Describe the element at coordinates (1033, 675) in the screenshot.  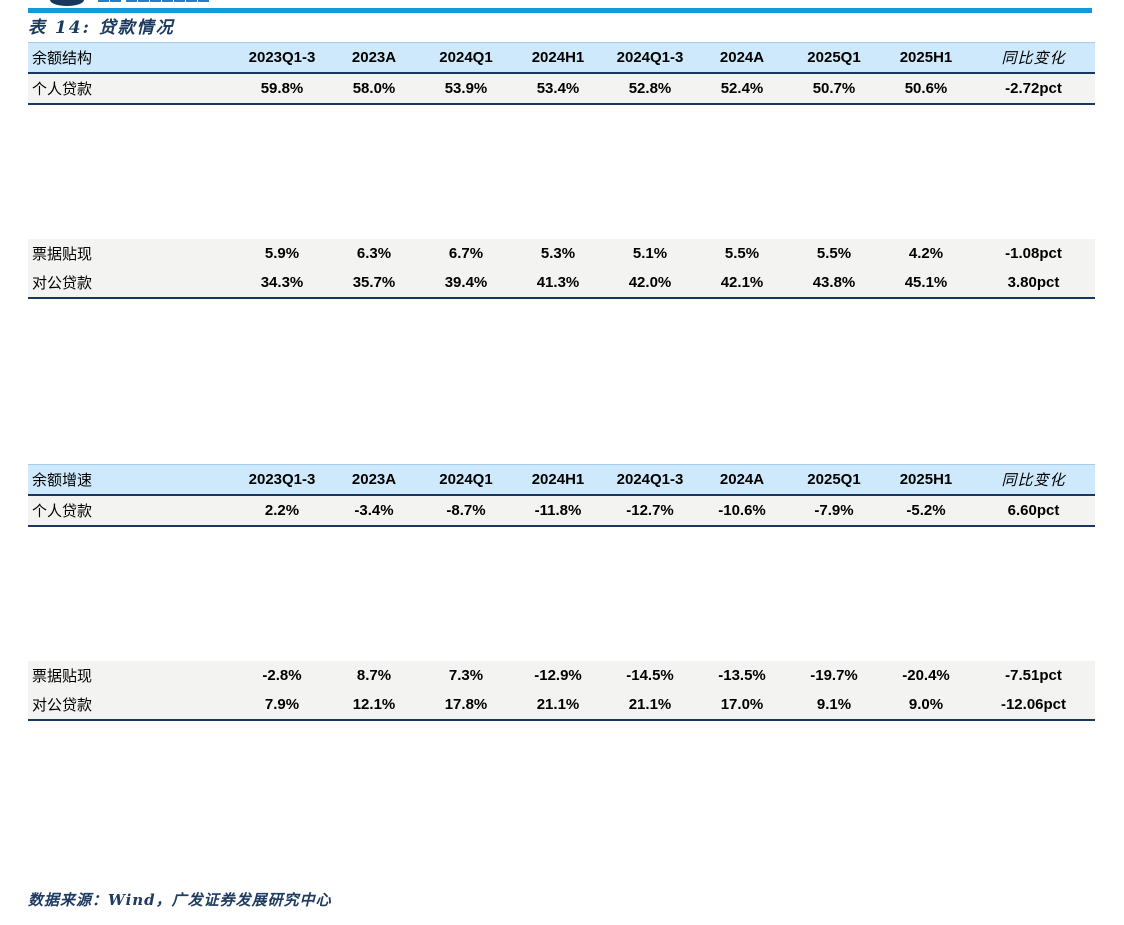
I see `table-cell: -7.51pct` at that location.